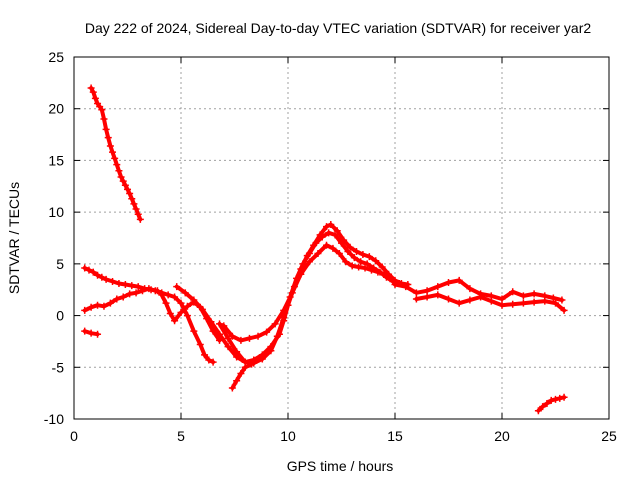 Image resolution: width=640 pixels, height=480 pixels. What do you see at coordinates (502, 436) in the screenshot?
I see `x-tick-label: 20` at bounding box center [502, 436].